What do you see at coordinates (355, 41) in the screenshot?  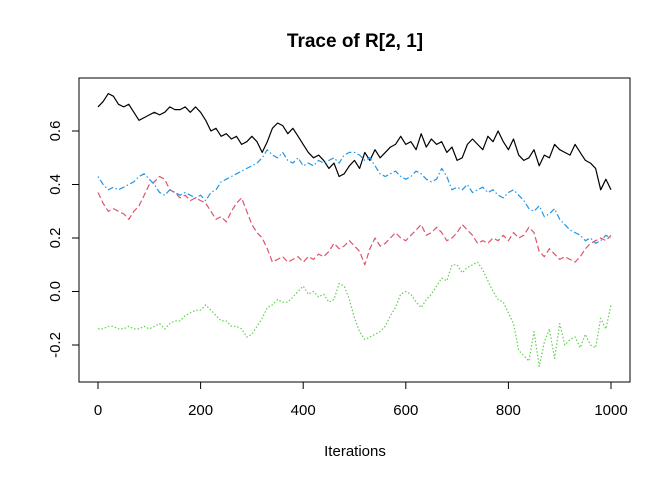 I see `chart-title: Trace of R[2, 1]` at bounding box center [355, 41].